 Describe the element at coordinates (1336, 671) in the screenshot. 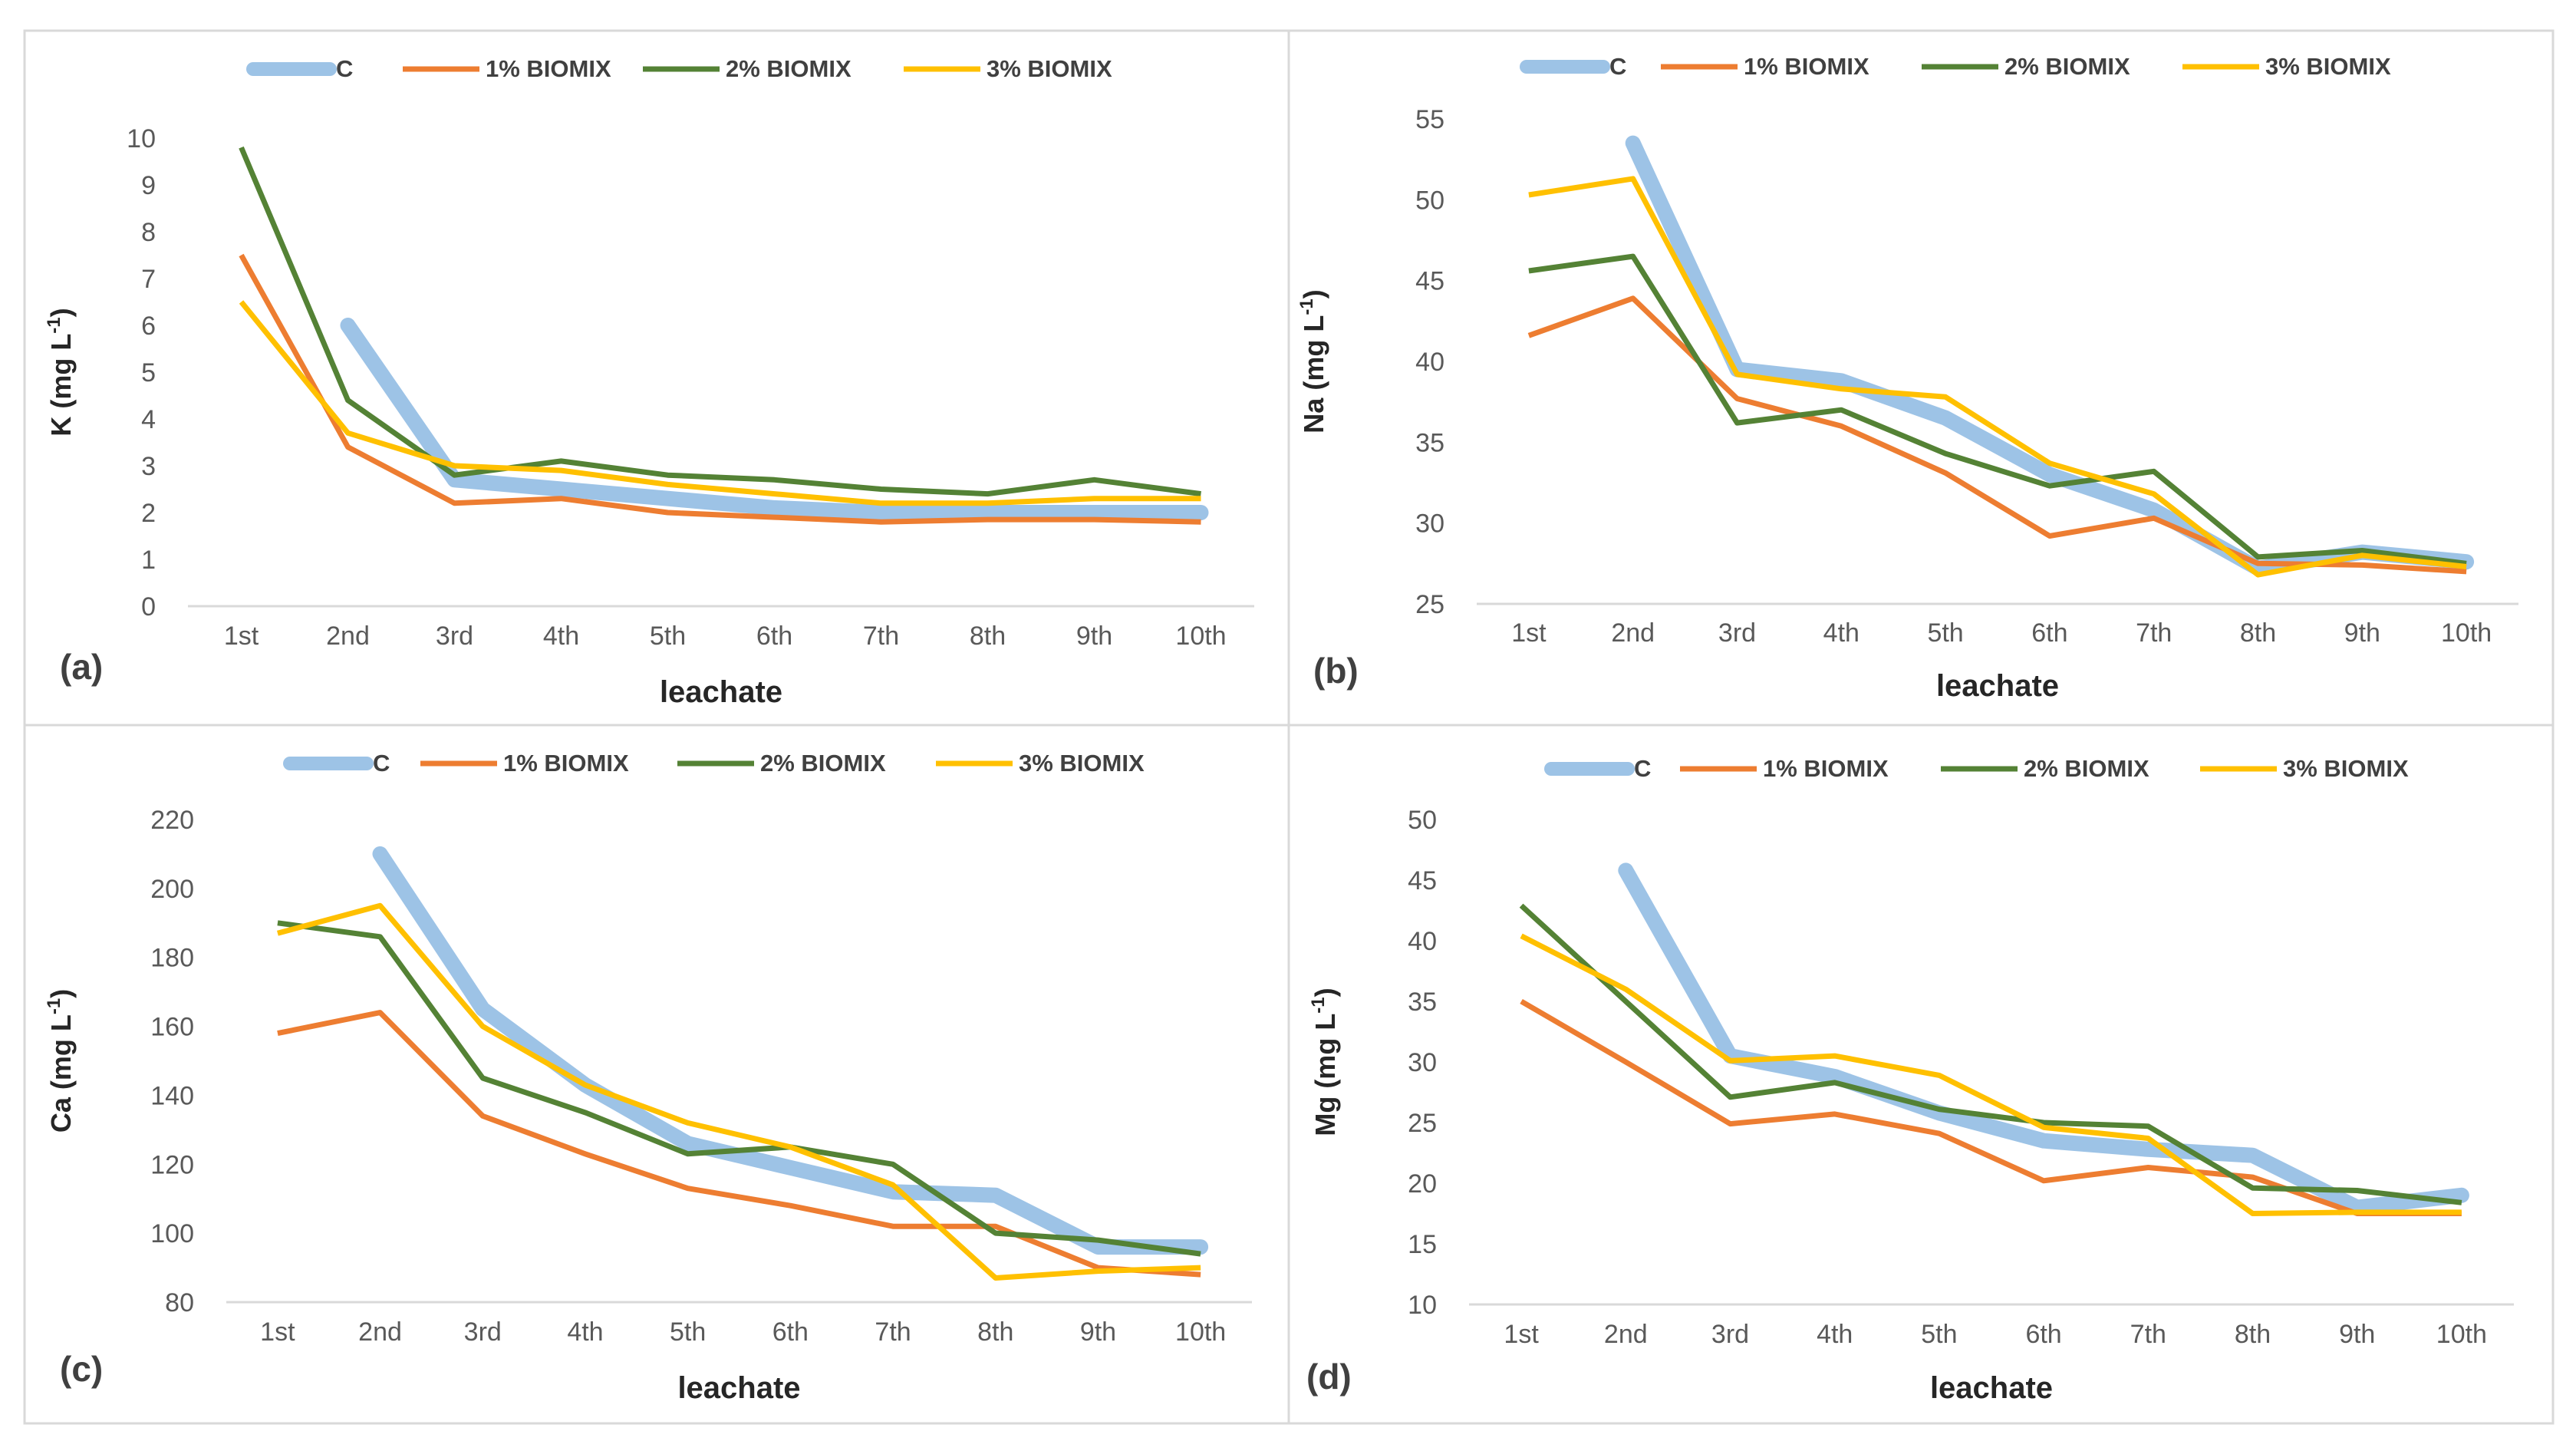

I see `panel-label: (b)` at that location.